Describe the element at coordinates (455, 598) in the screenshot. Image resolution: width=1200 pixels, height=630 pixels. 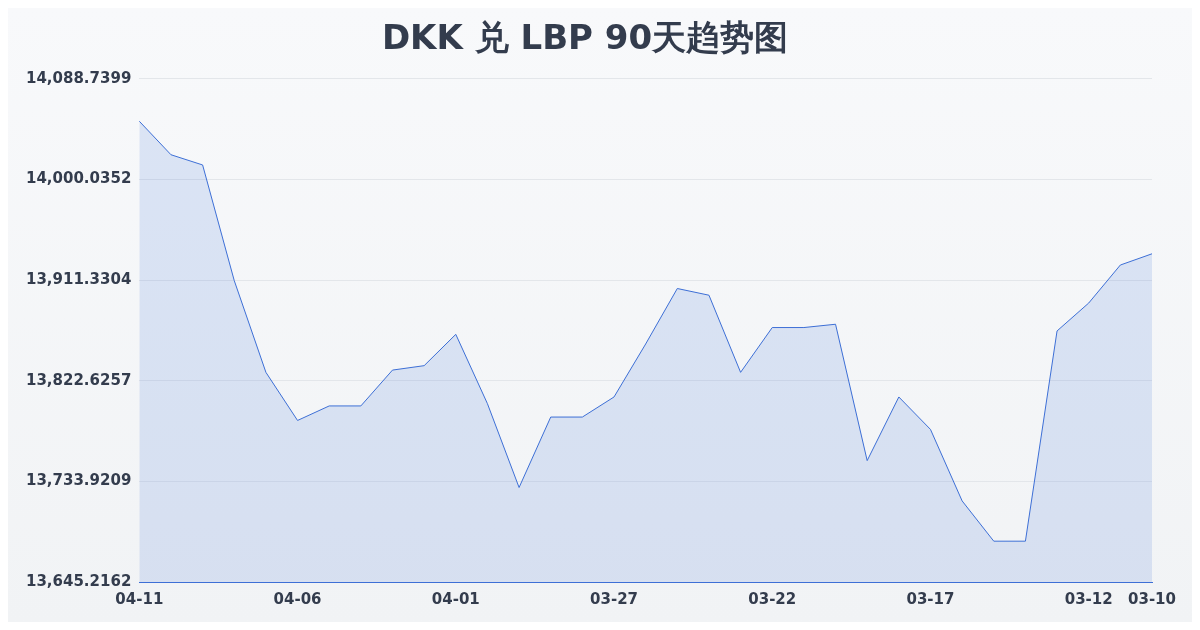
I see `x-tick-label: 04-01` at that location.